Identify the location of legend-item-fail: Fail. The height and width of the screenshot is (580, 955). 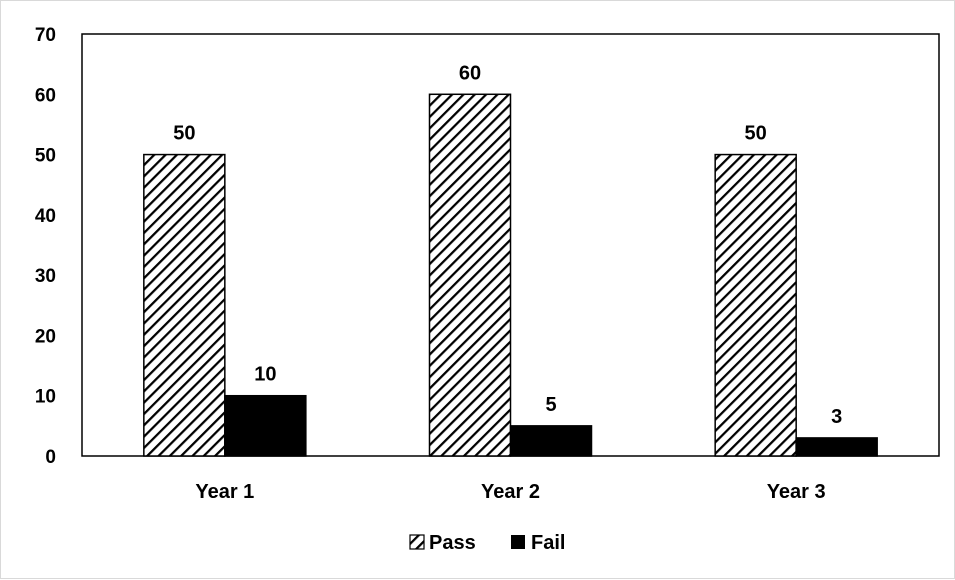
(538, 543).